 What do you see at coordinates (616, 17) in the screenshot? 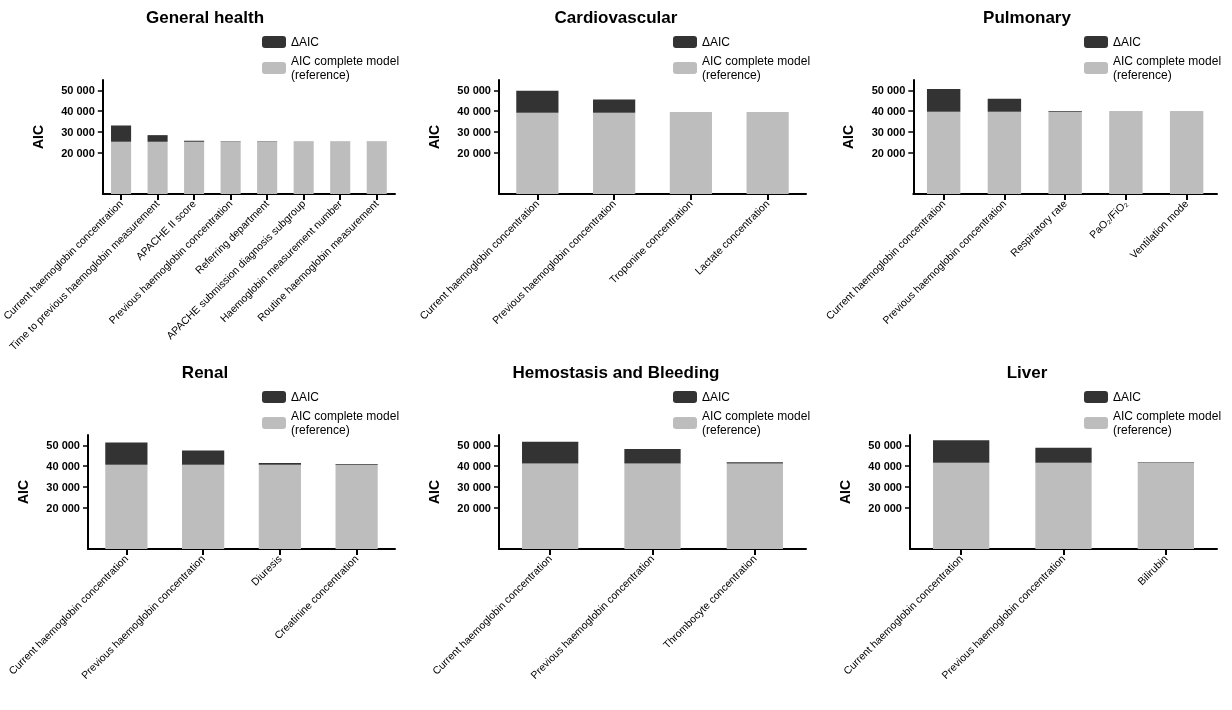
I see `chart-title: Cardiovascular` at bounding box center [616, 17].